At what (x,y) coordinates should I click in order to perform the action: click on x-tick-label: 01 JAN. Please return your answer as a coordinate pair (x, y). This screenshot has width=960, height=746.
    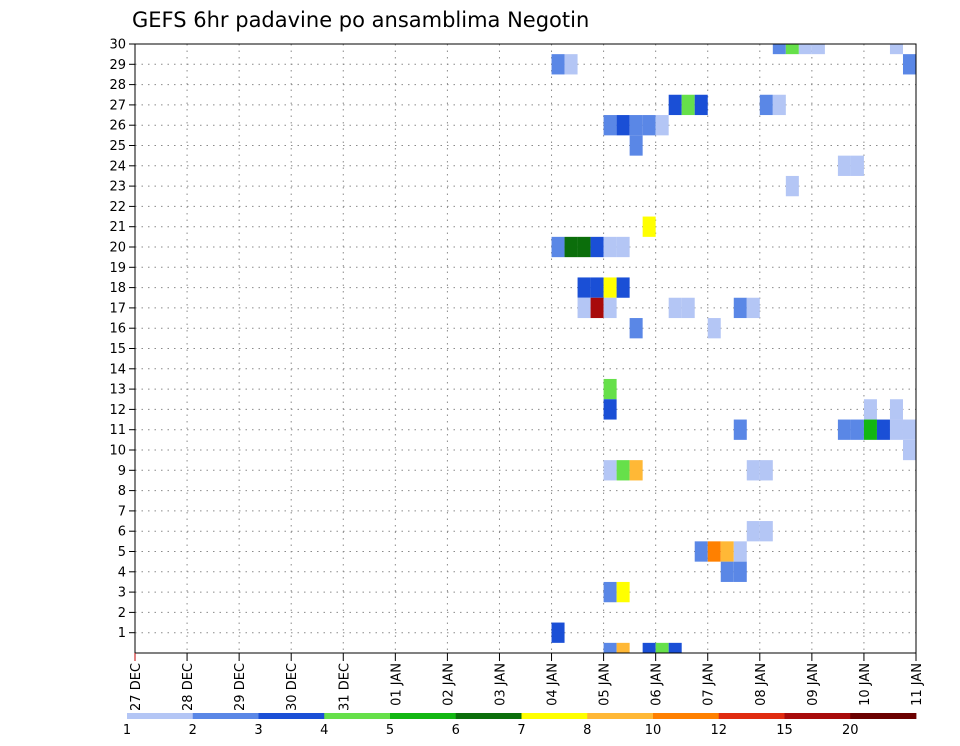
    Looking at the image, I should click on (396, 684).